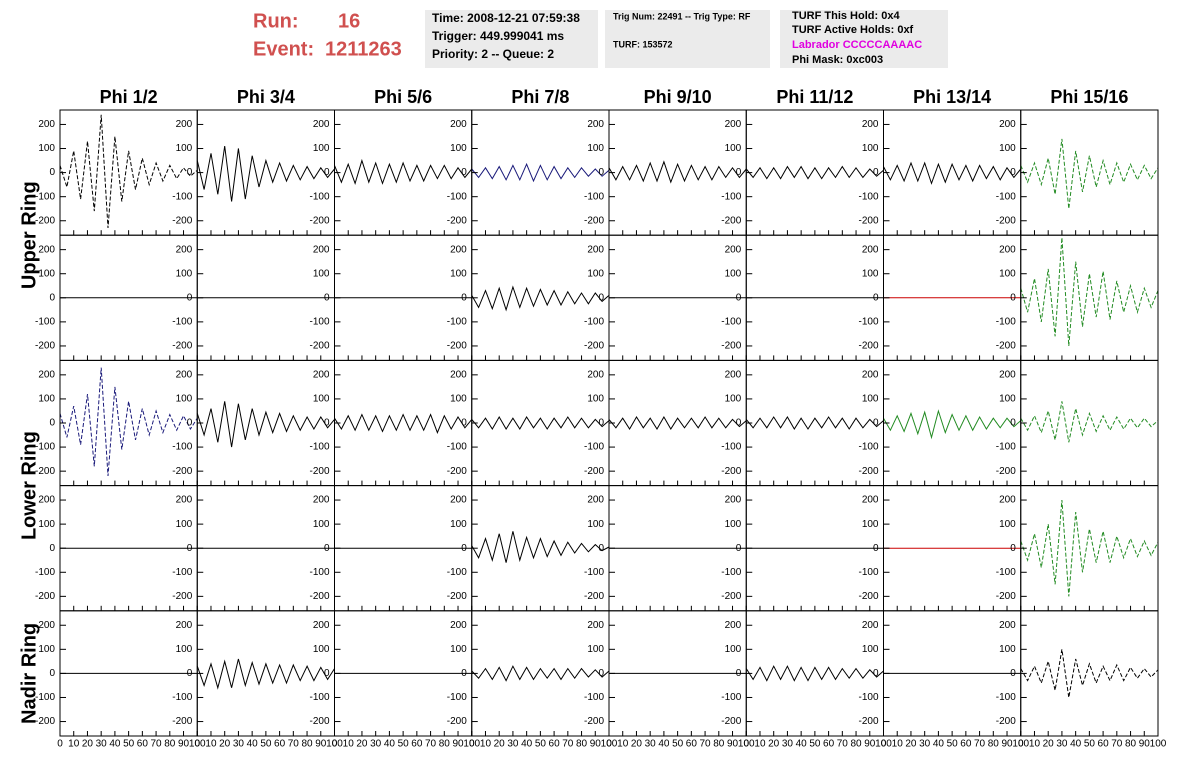 This screenshot has width=1196, height=772. I want to click on row-title: Nadir Ring, so click(29, 673).